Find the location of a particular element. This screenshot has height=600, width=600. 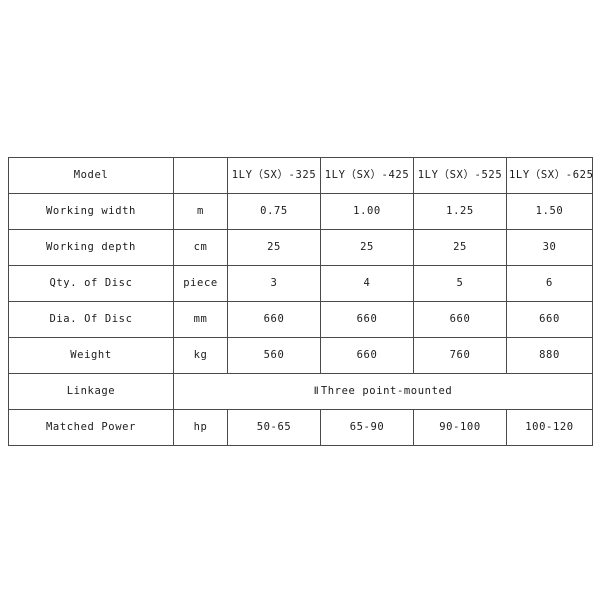

row-unit-weight: kg is located at coordinates (200, 355).